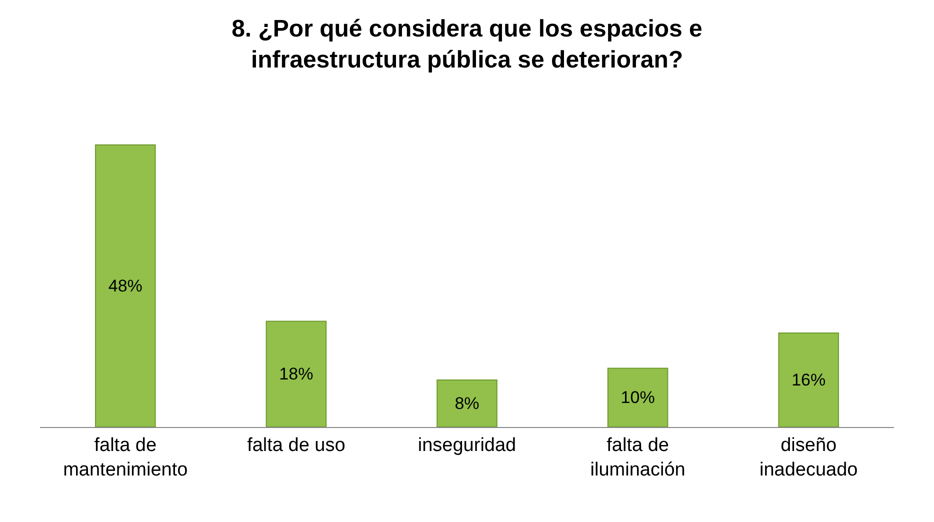 Image resolution: width=934 pixels, height=522 pixels. I want to click on data-label: 10%, so click(637, 398).